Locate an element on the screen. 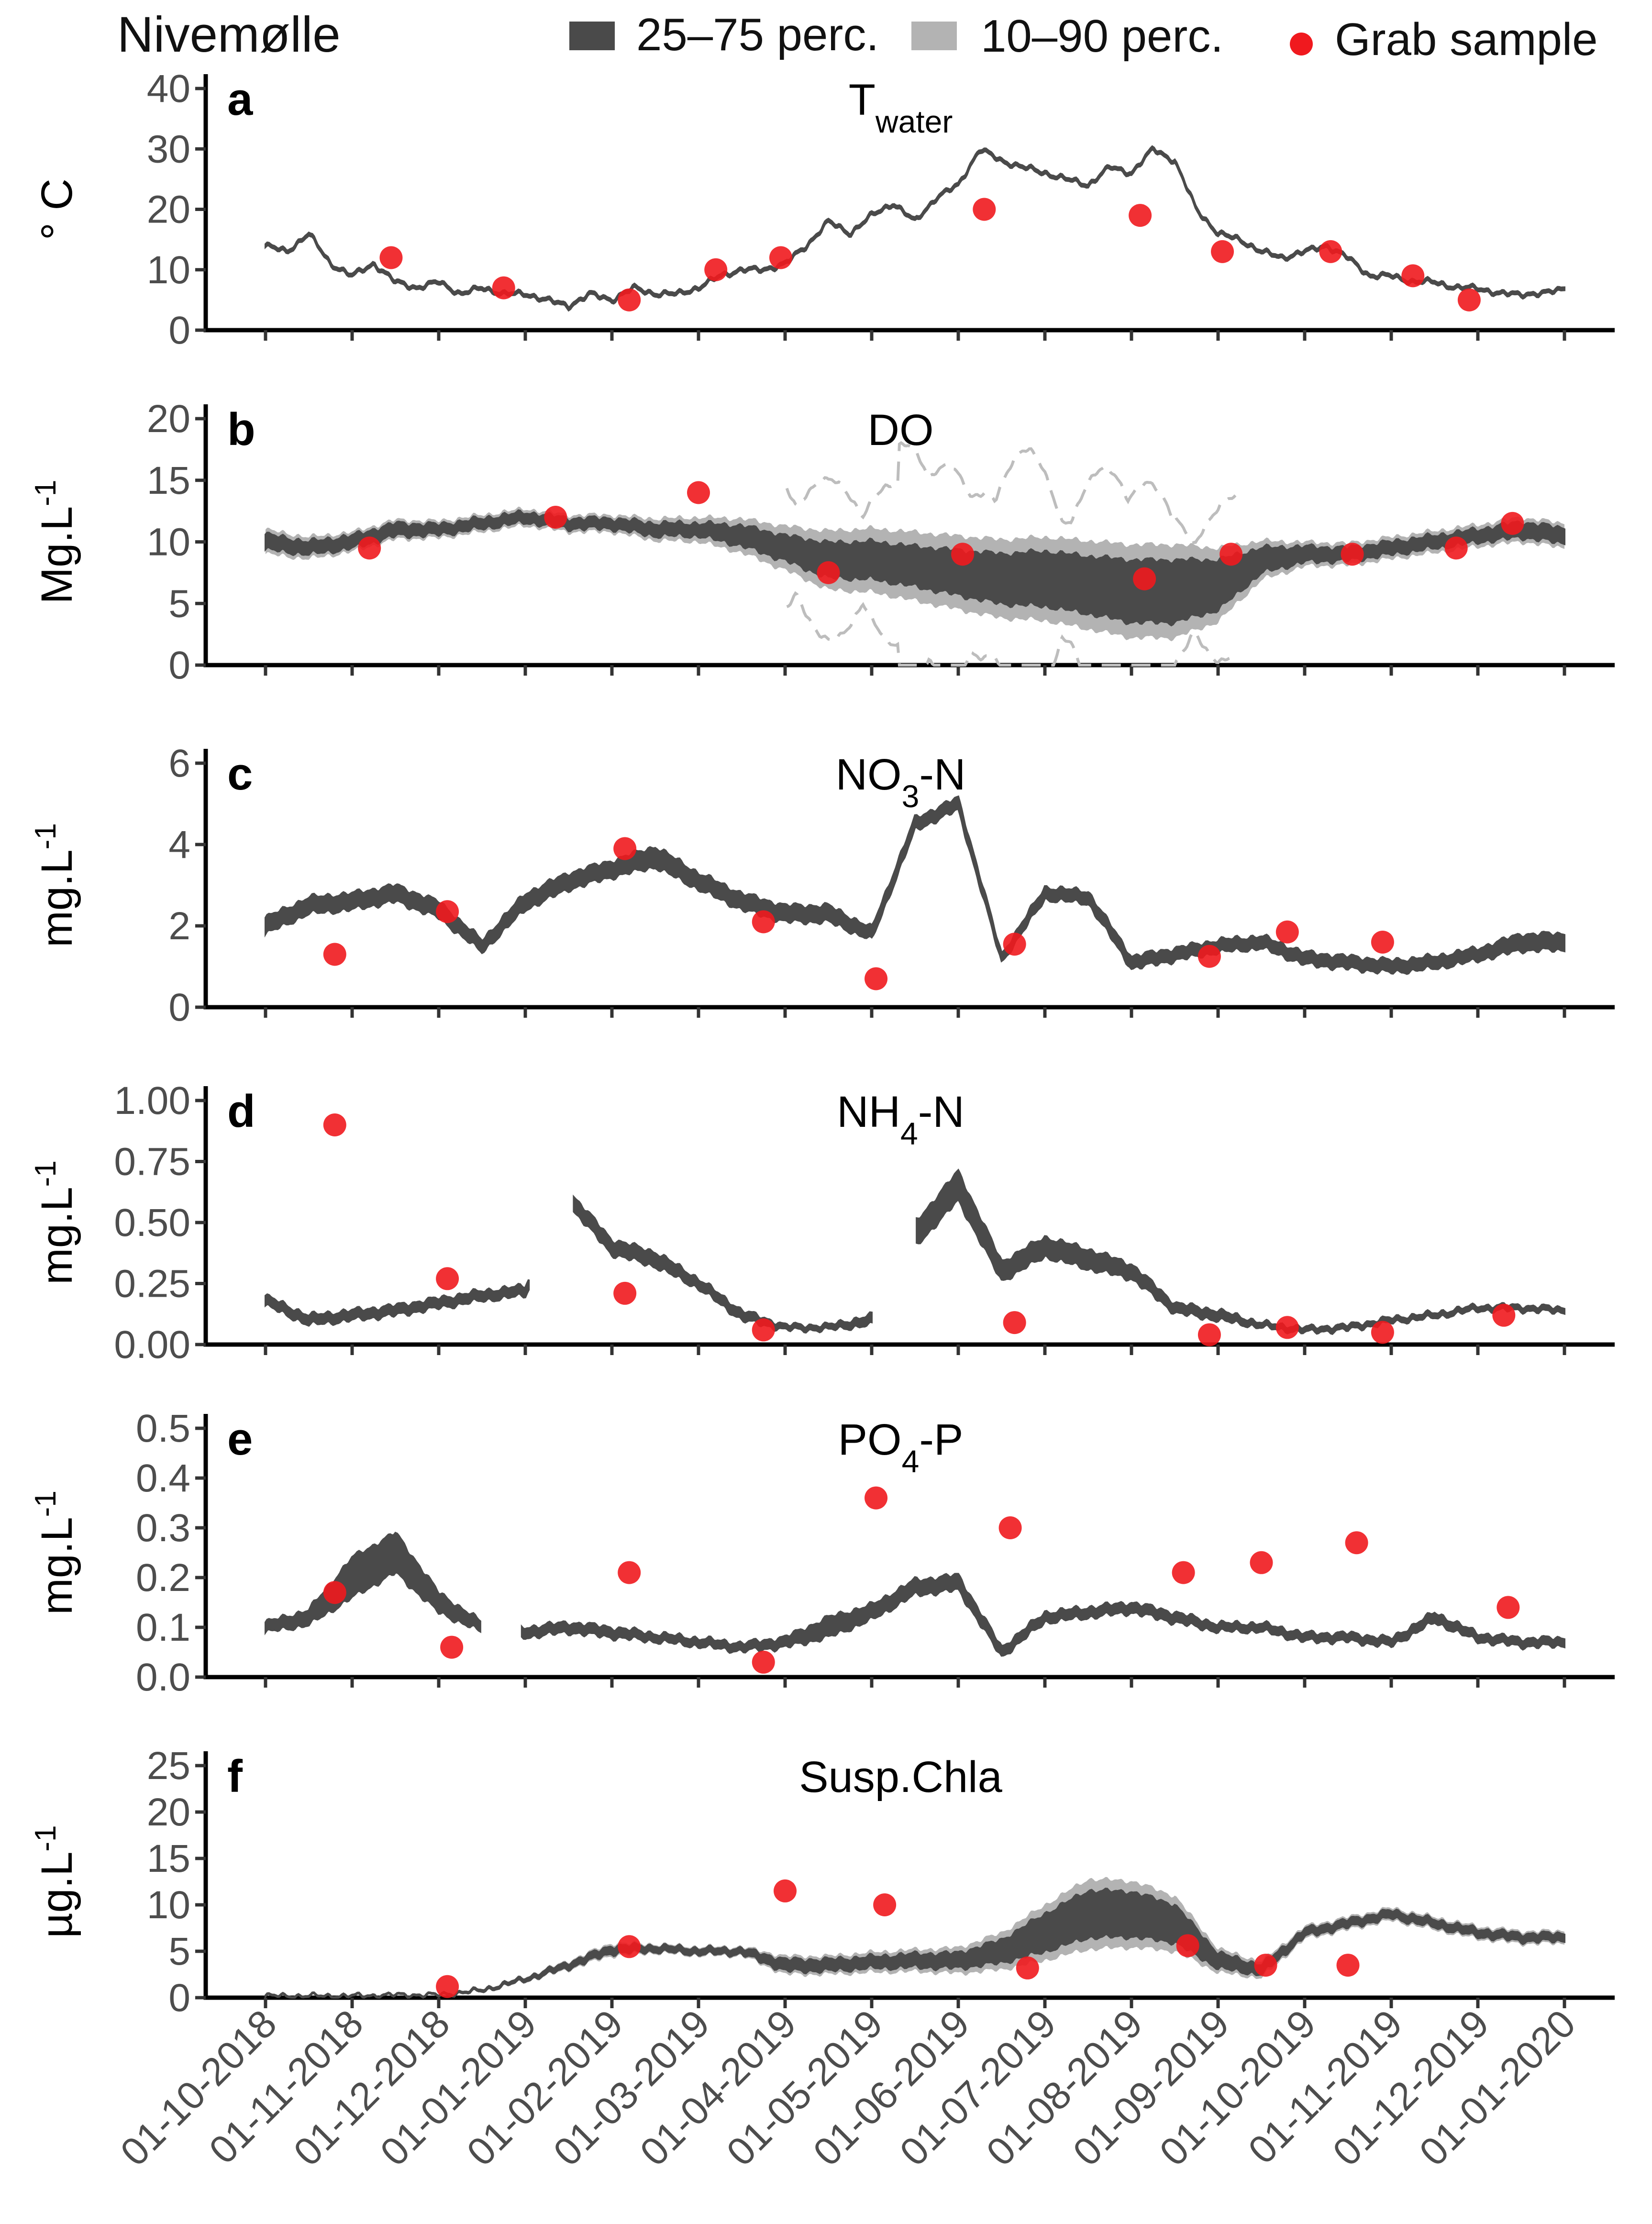 The height and width of the screenshot is (2224, 1652). y-axis-label: mg.L-1 is located at coordinates (56, 885).